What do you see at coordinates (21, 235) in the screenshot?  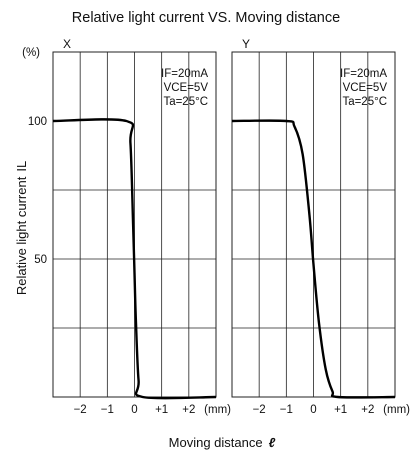 I see `y-axis-title-text: Relative light current` at bounding box center [21, 235].